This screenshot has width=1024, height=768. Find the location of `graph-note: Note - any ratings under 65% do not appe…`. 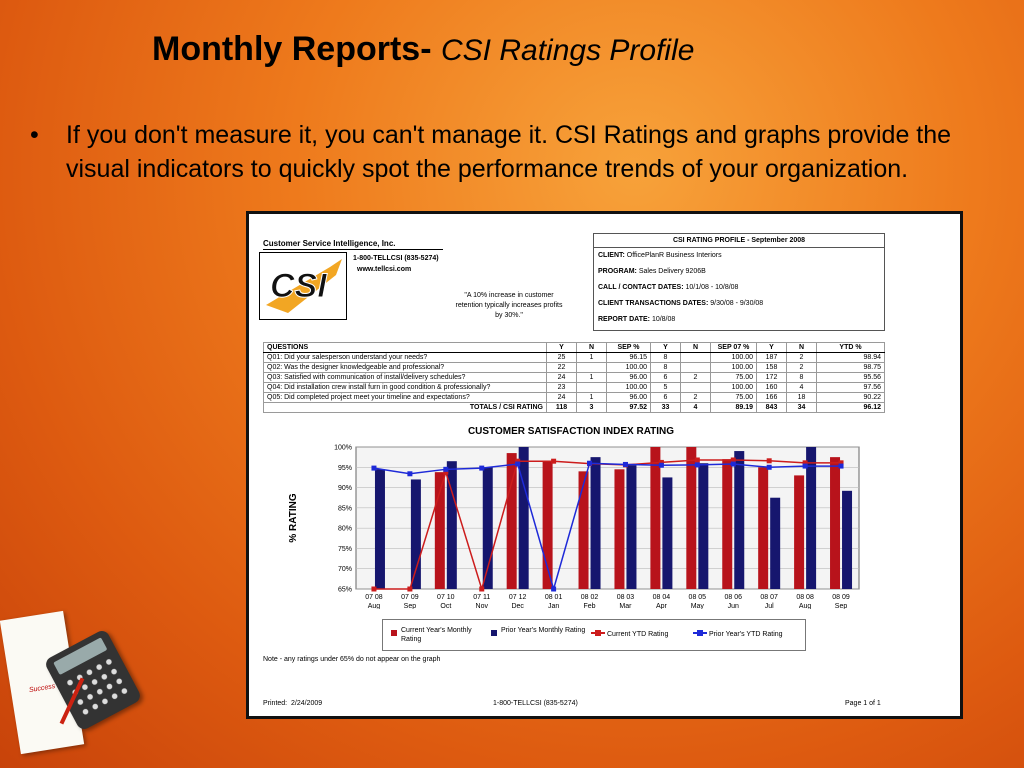

graph-note: Note - any ratings under 65% do not appe… is located at coordinates (352, 659).